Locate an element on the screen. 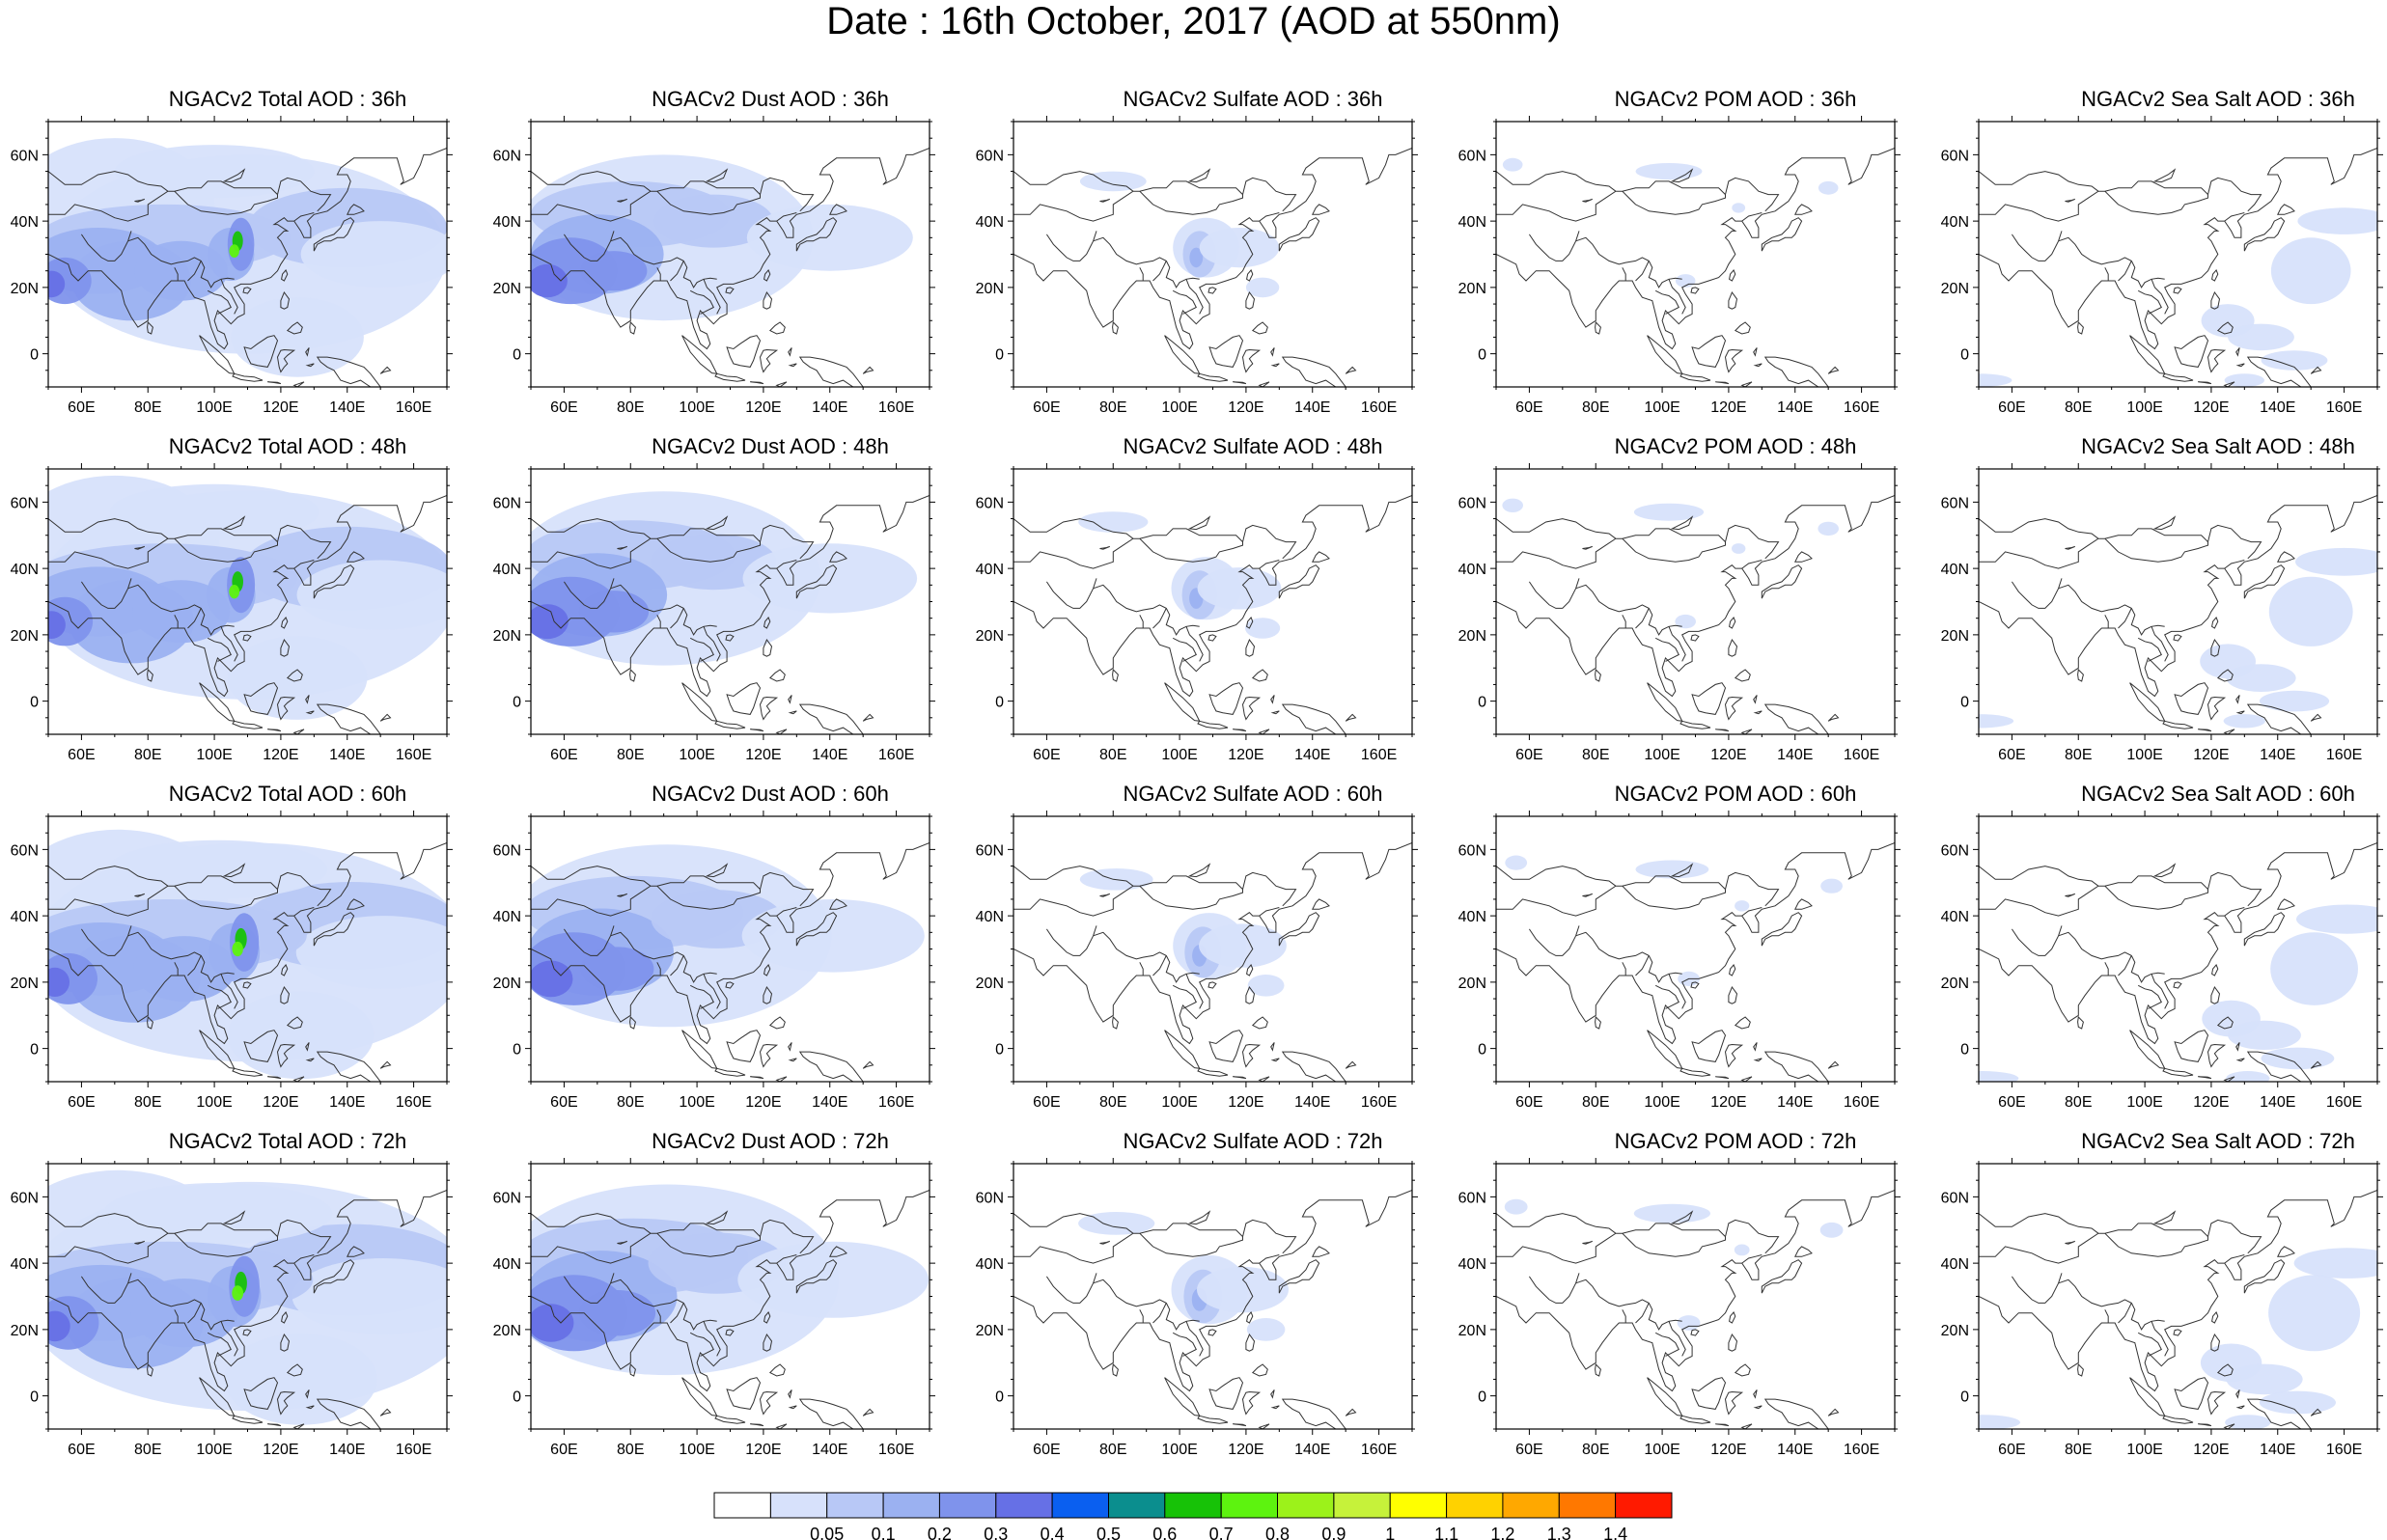  map-frame is located at coordinates (1695, 949).